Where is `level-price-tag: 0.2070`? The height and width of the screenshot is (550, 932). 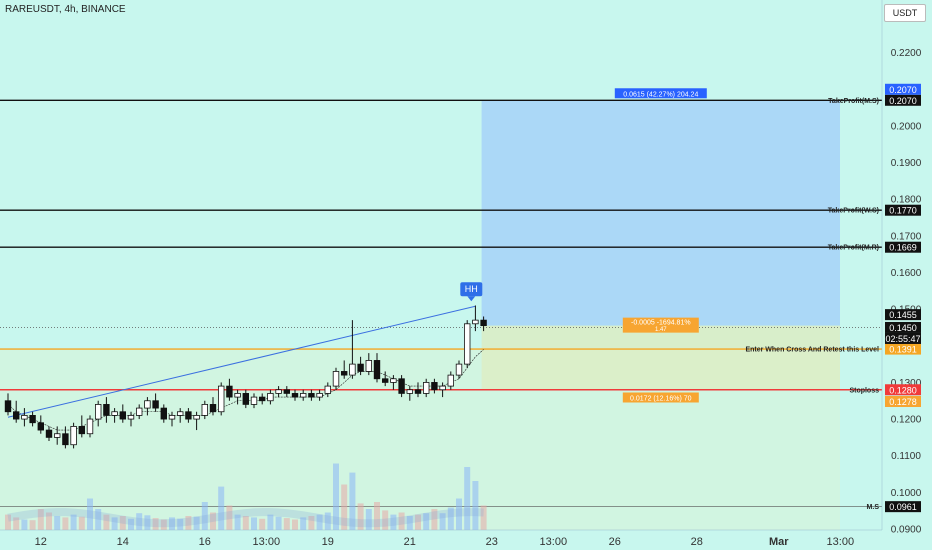
level-price-tag: 0.2070 is located at coordinates (903, 101).